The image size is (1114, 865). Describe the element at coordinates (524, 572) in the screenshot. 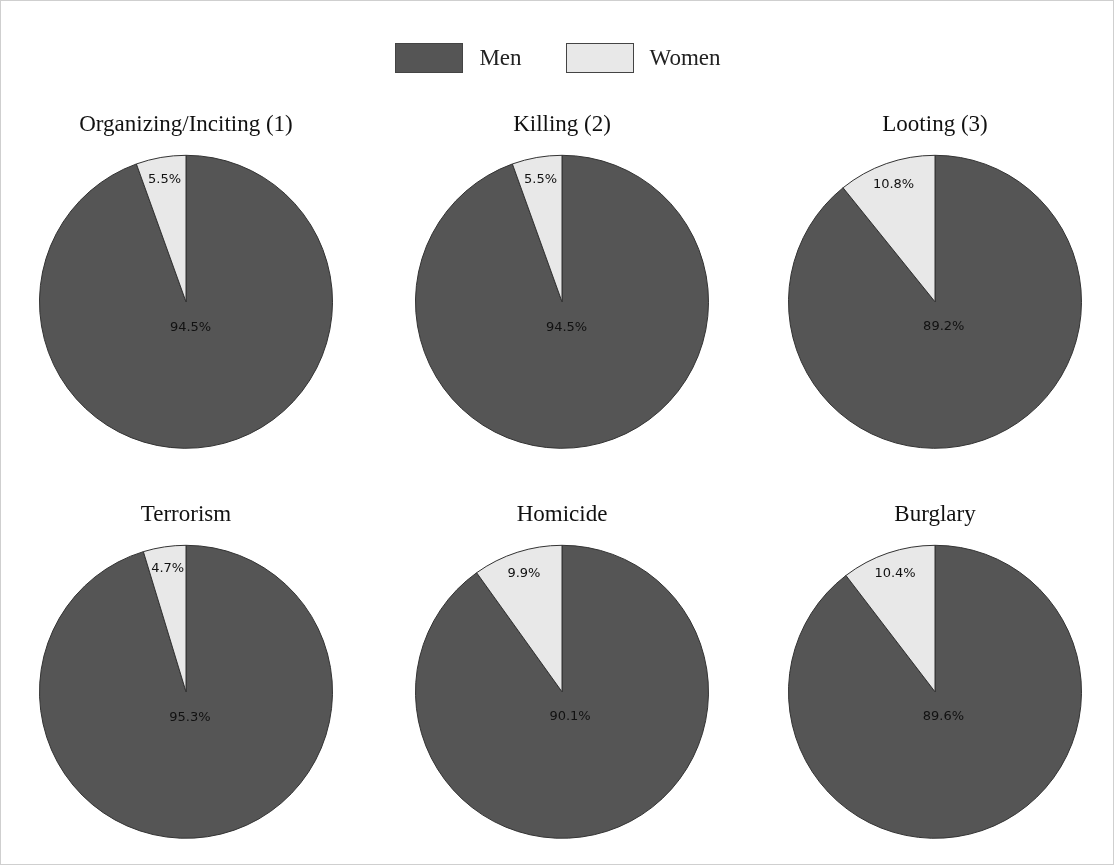

I see `data-label: 9.9%` at that location.